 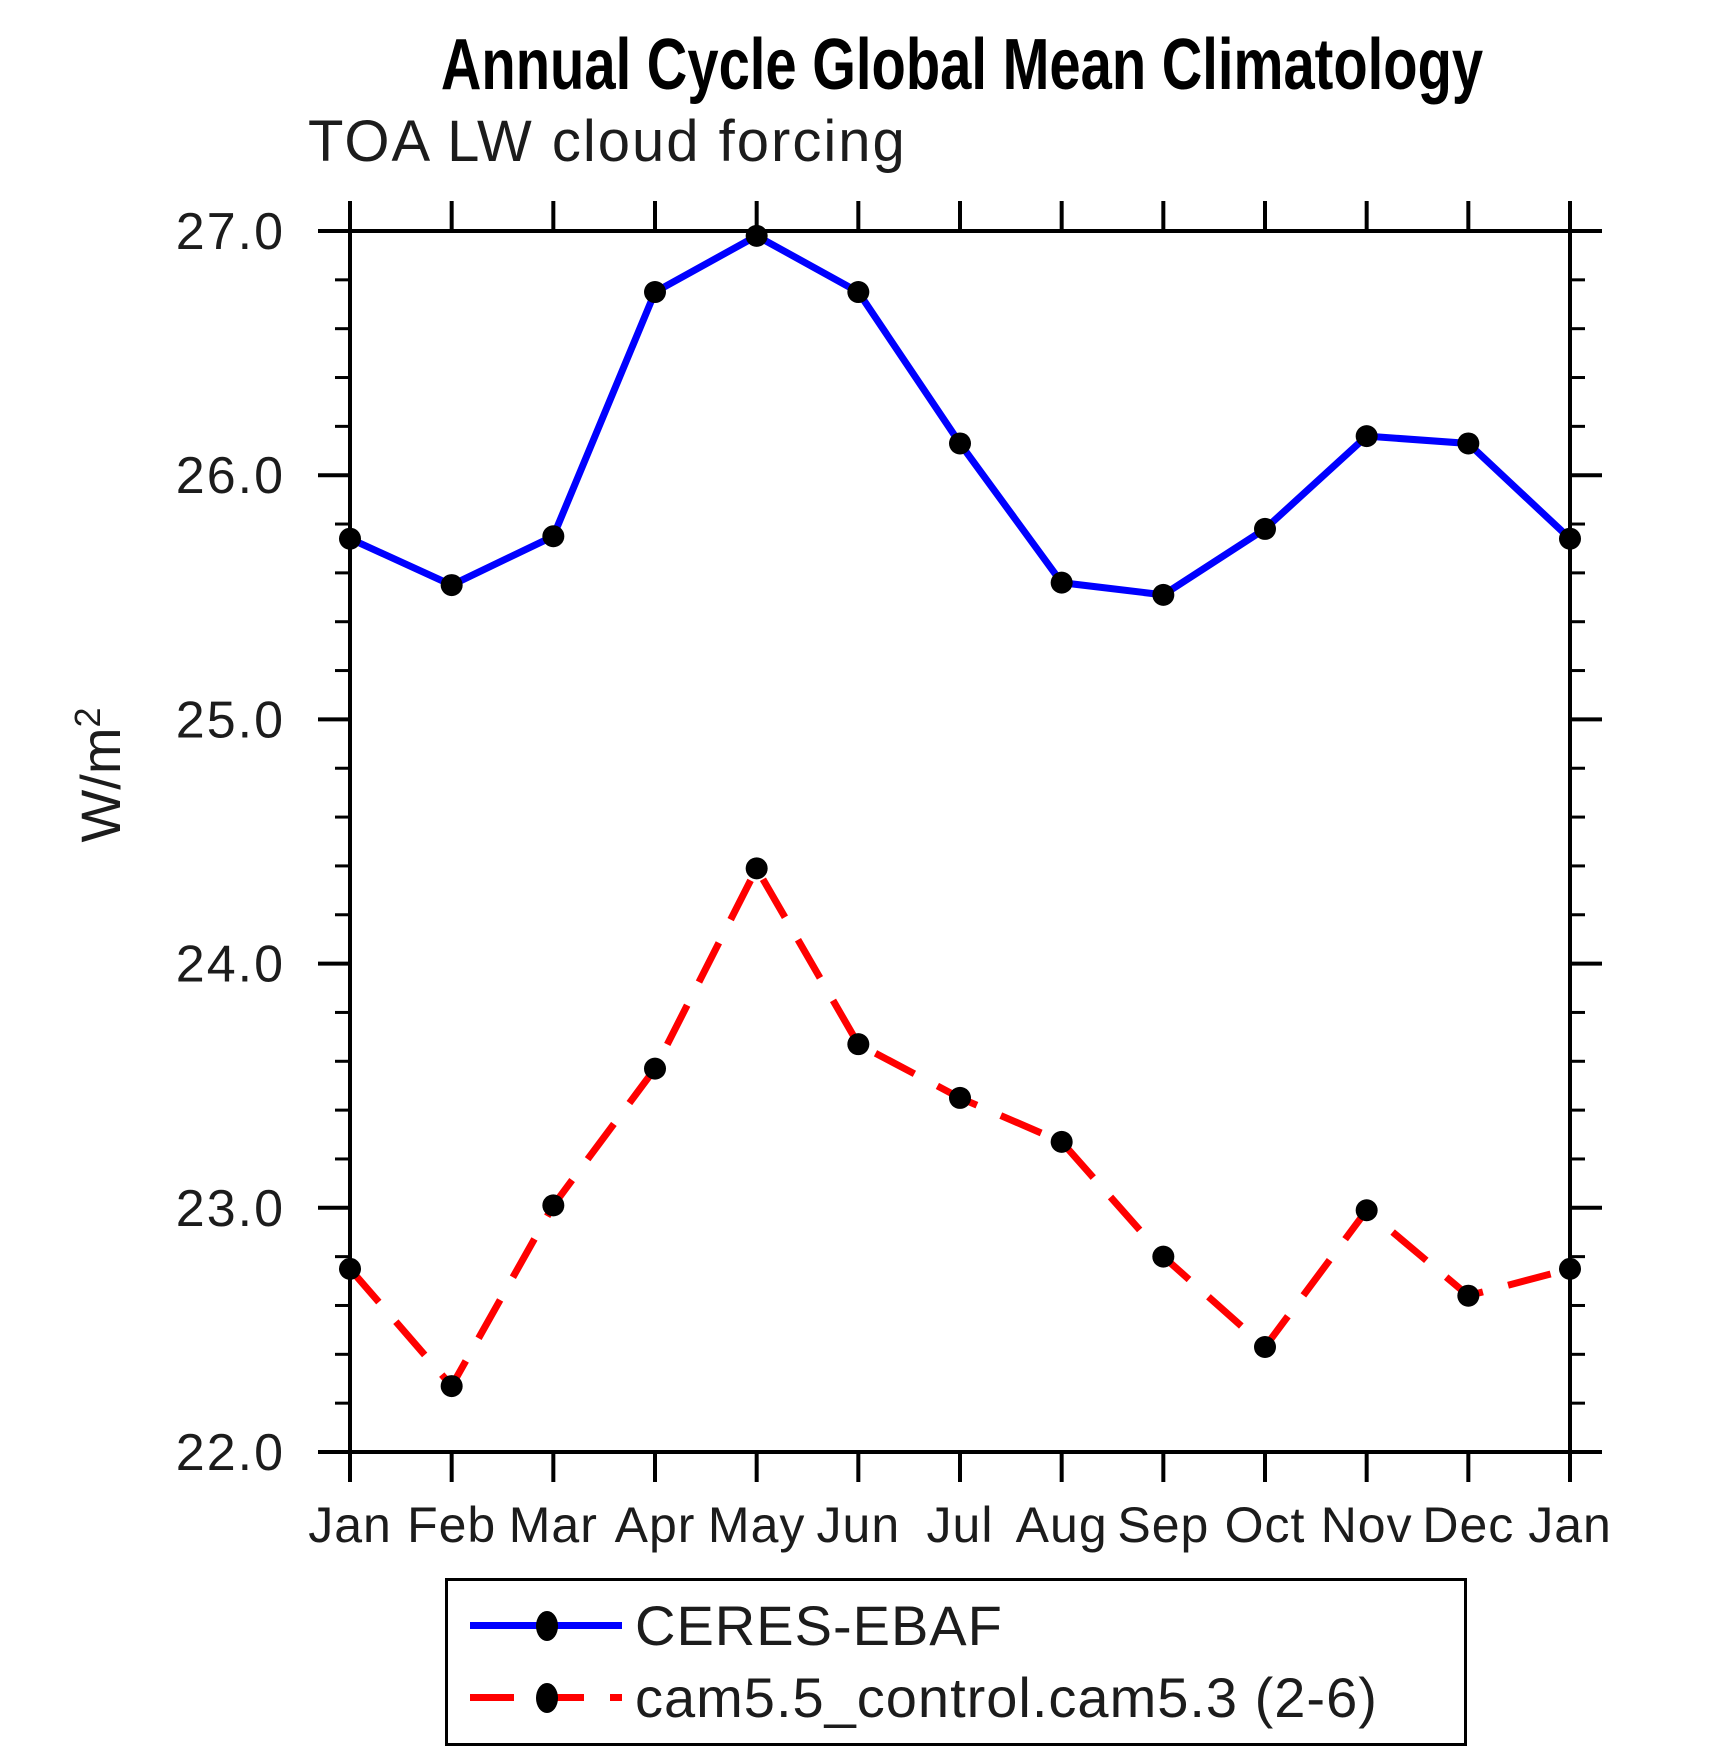 I want to click on x-tick-label: Jul, so click(x=960, y=1525).